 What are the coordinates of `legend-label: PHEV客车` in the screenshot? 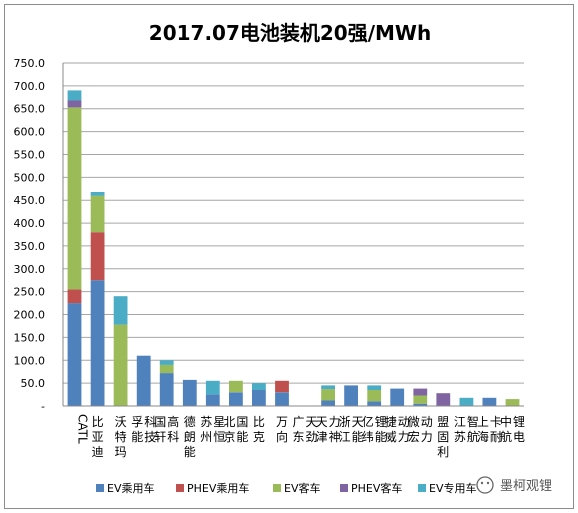 It's located at (376, 488).